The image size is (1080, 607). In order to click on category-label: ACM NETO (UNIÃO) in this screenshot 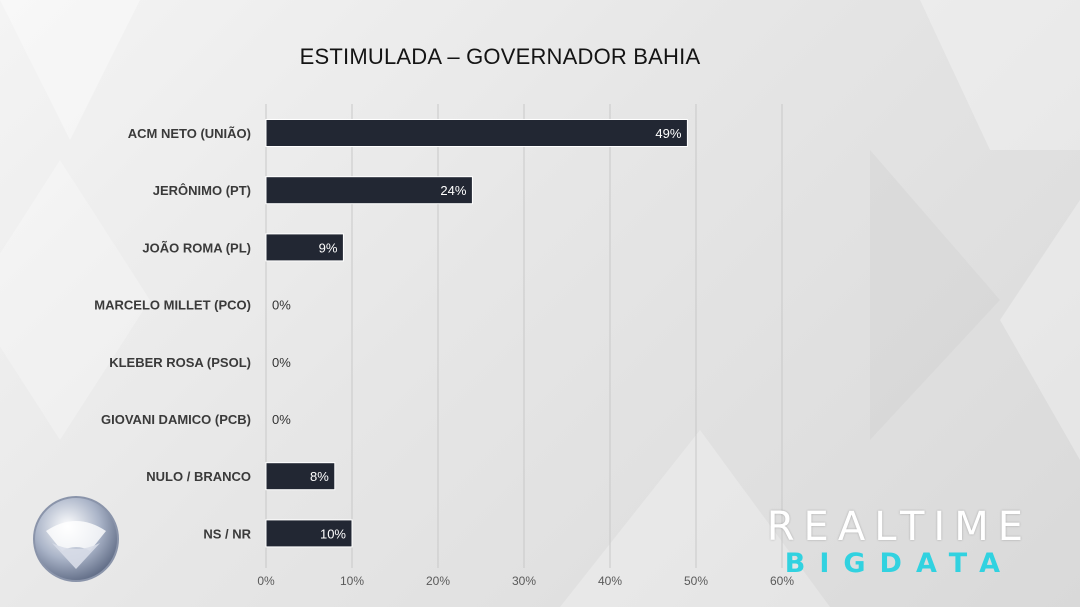, I will do `click(189, 133)`.